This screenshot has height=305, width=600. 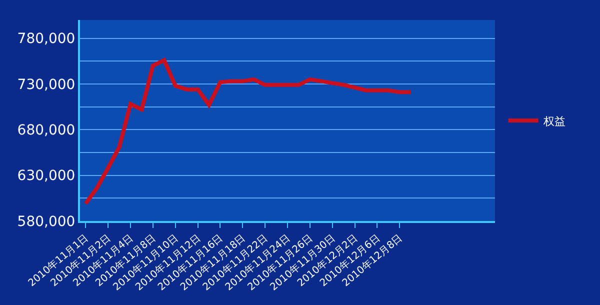 What do you see at coordinates (46, 176) in the screenshot?
I see `y-tick-label: 630,000` at bounding box center [46, 176].